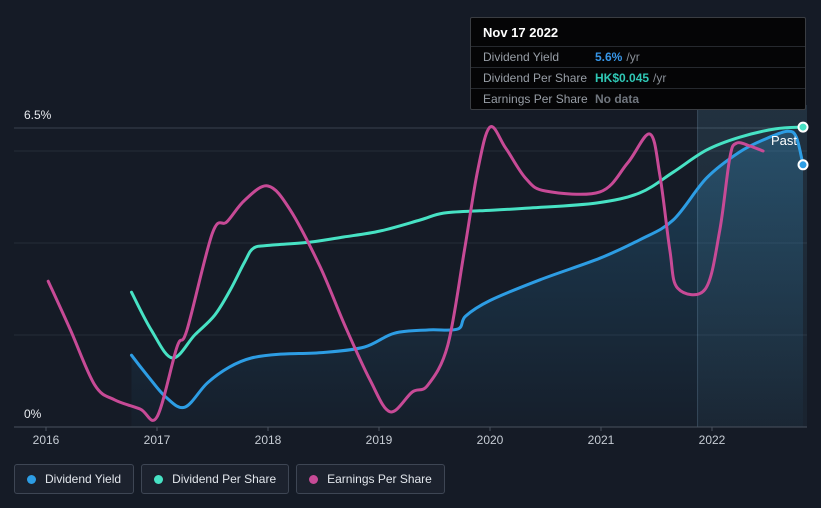 The height and width of the screenshot is (508, 821). What do you see at coordinates (609, 57) in the screenshot?
I see `tooltip-row-value: 5.6%` at bounding box center [609, 57].